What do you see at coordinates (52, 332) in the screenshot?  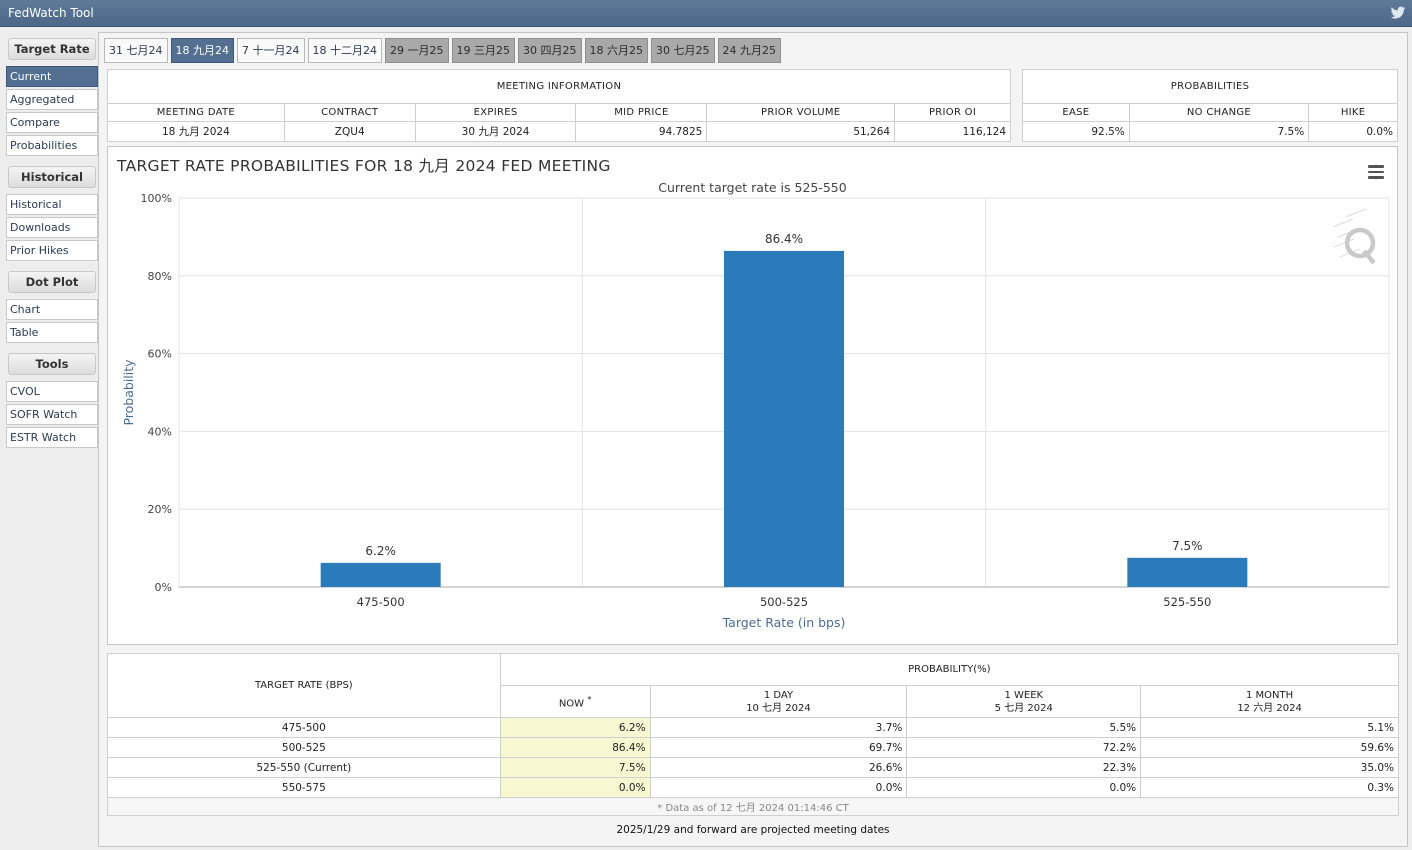 I see `sidebar-item-table: Table` at bounding box center [52, 332].